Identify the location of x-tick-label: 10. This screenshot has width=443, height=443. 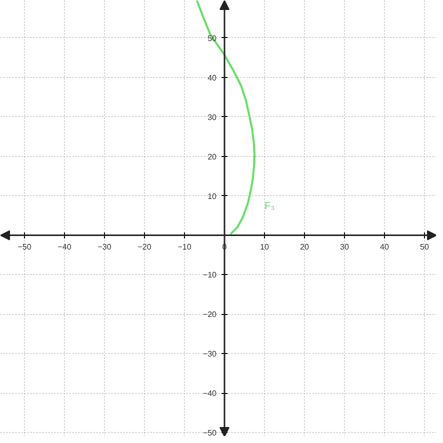
(265, 247).